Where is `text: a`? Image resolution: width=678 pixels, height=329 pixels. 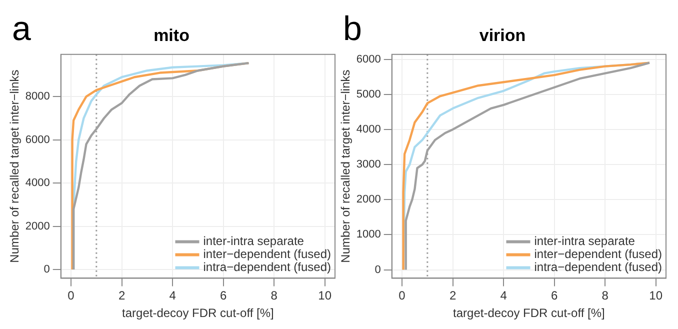 text: a is located at coordinates (21, 29).